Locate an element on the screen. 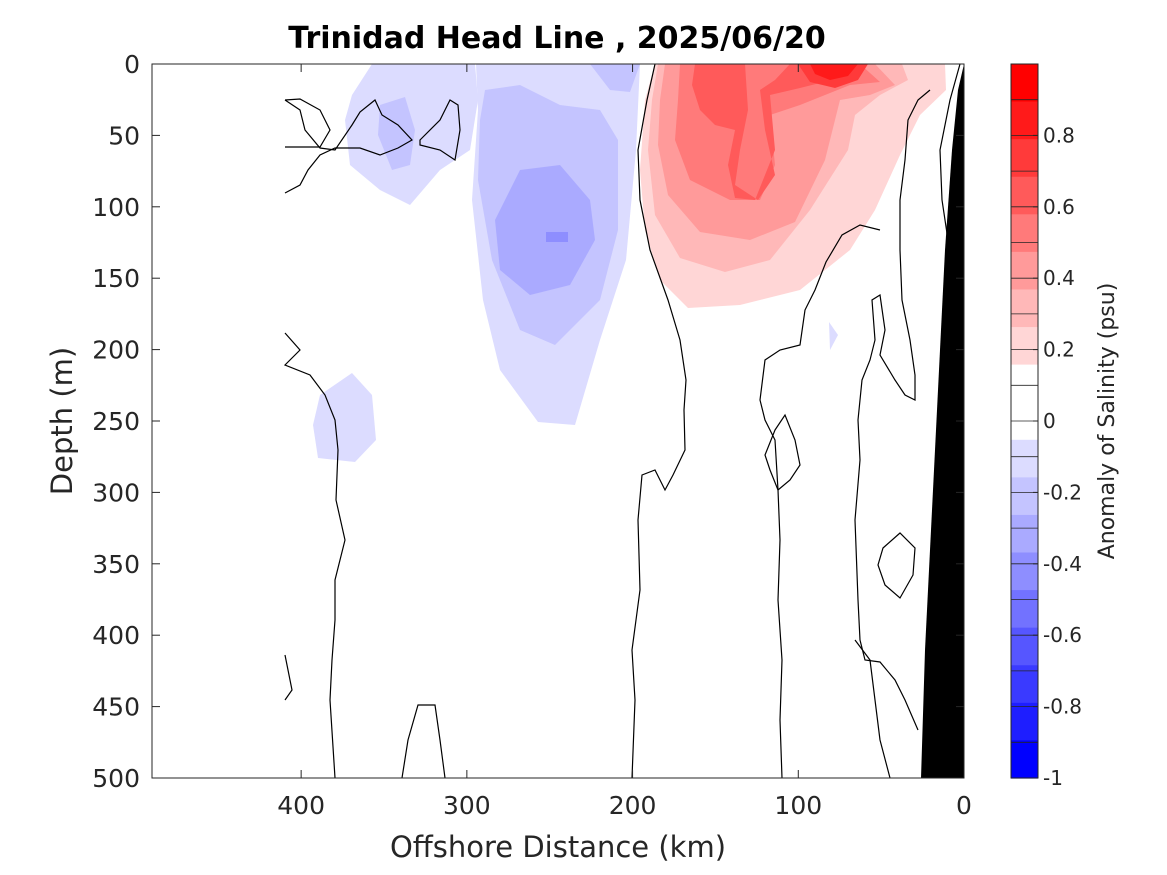 Image resolution: width=1167 pixels, height=875 pixels. x-tick-label: 0 is located at coordinates (964, 805).